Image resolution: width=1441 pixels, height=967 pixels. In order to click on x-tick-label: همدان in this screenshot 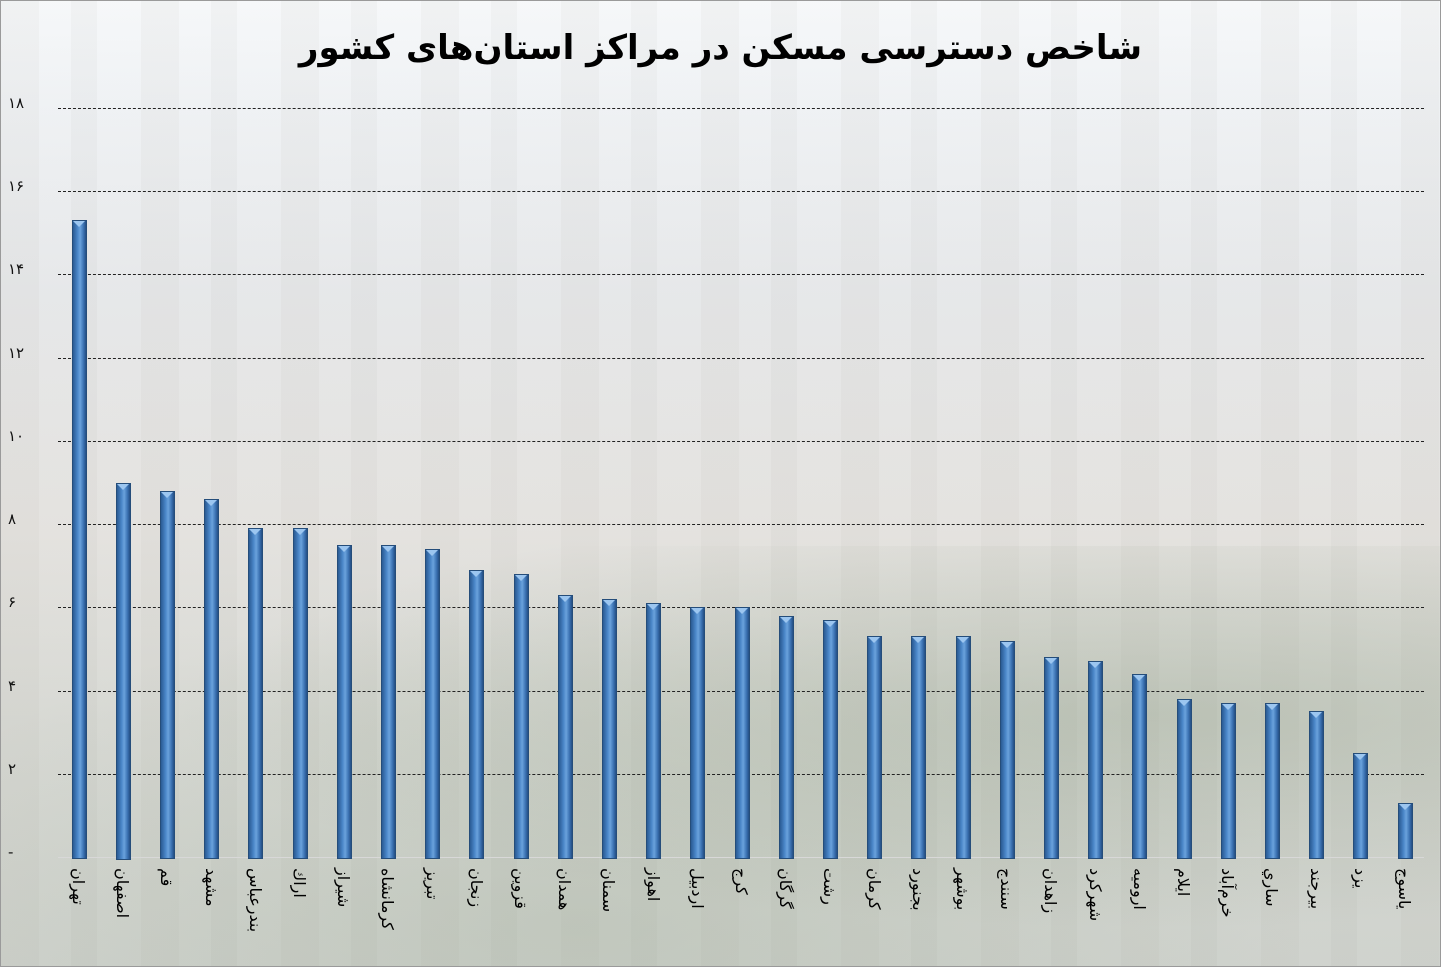, I will do `click(564, 889)`.